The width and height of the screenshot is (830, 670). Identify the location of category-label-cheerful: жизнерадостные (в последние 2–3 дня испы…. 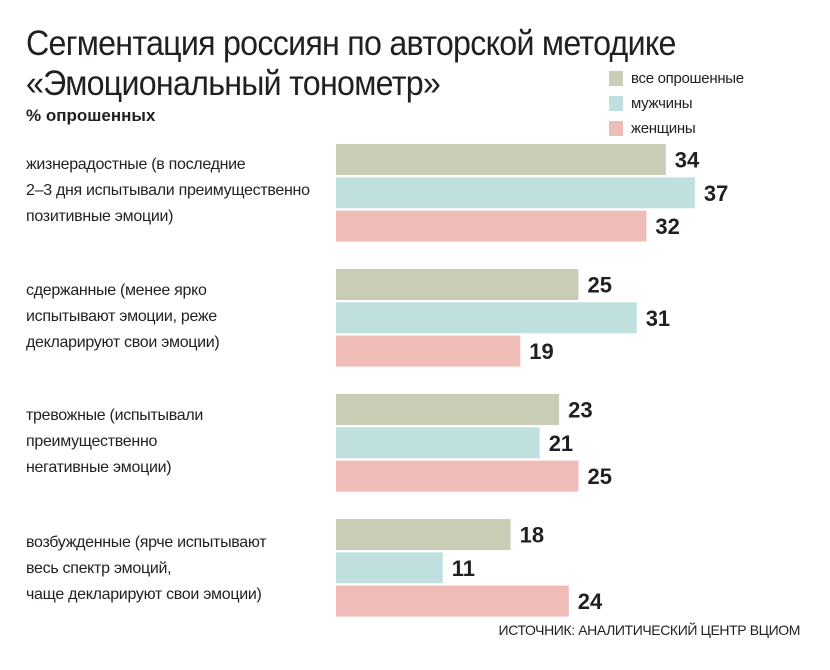
(168, 190).